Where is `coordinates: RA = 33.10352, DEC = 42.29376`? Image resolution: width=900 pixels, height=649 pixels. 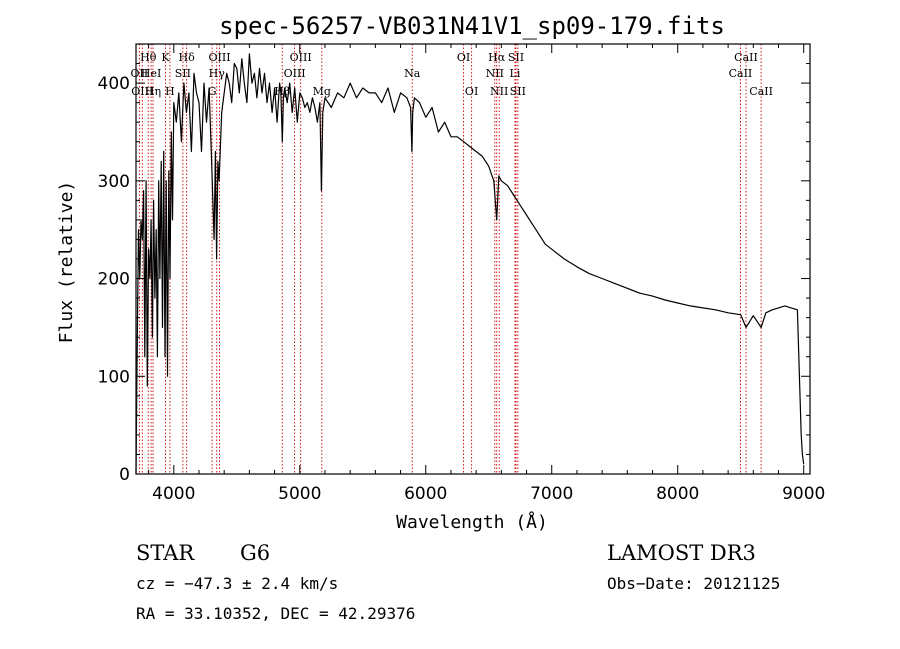 coordinates: RA = 33.10352, DEC = 42.29376 is located at coordinates (275, 613).